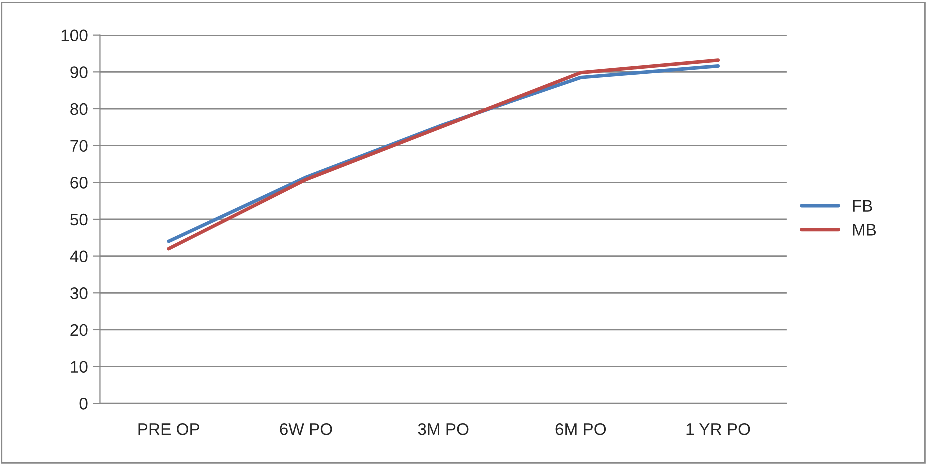 The height and width of the screenshot is (465, 928). What do you see at coordinates (79, 294) in the screenshot?
I see `y-tick-label: 30` at bounding box center [79, 294].